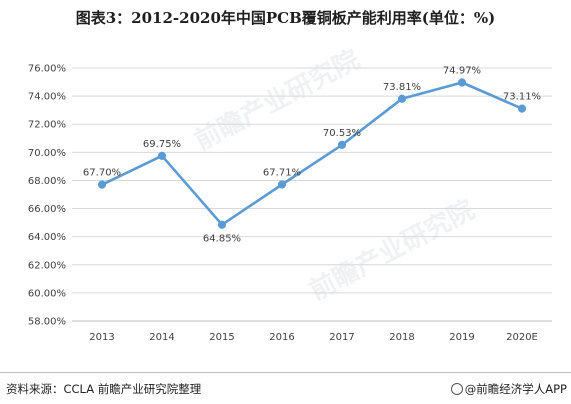 The width and height of the screenshot is (571, 404). Describe the element at coordinates (104, 389) in the screenshot. I see `source-note: 资料来源：CCLA 前瞻产业研究院整理` at that location.